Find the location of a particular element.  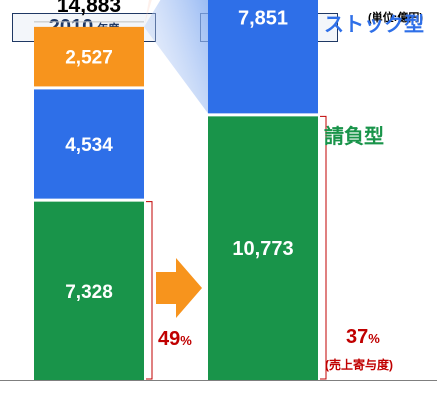

value-label-2010-0: 7,328 is located at coordinates (89, 292).